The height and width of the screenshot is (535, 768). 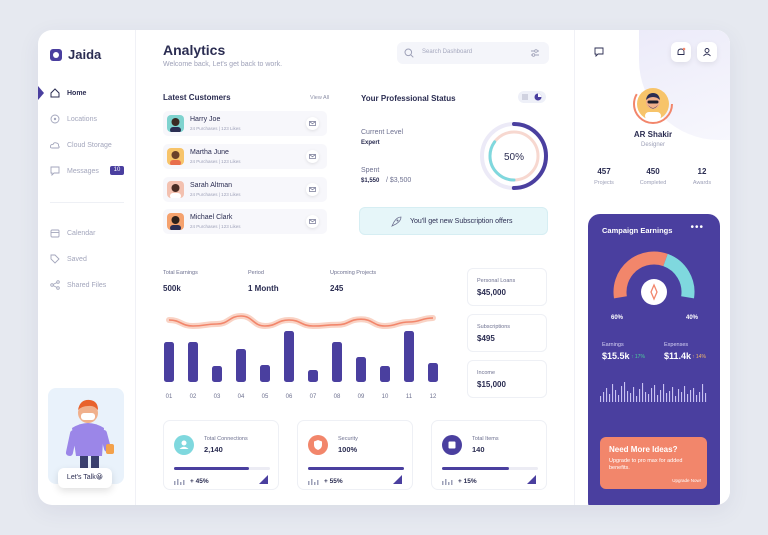 I want to click on sidebar-item-label: Locations, so click(x=82, y=119).